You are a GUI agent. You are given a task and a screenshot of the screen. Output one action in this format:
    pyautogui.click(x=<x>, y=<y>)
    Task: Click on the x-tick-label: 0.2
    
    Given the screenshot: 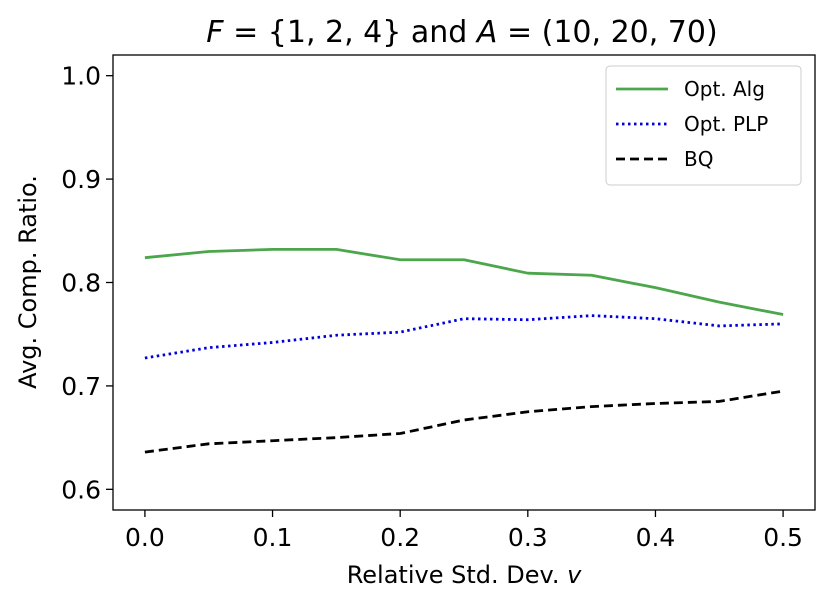 What is the action you would take?
    pyautogui.click(x=400, y=537)
    